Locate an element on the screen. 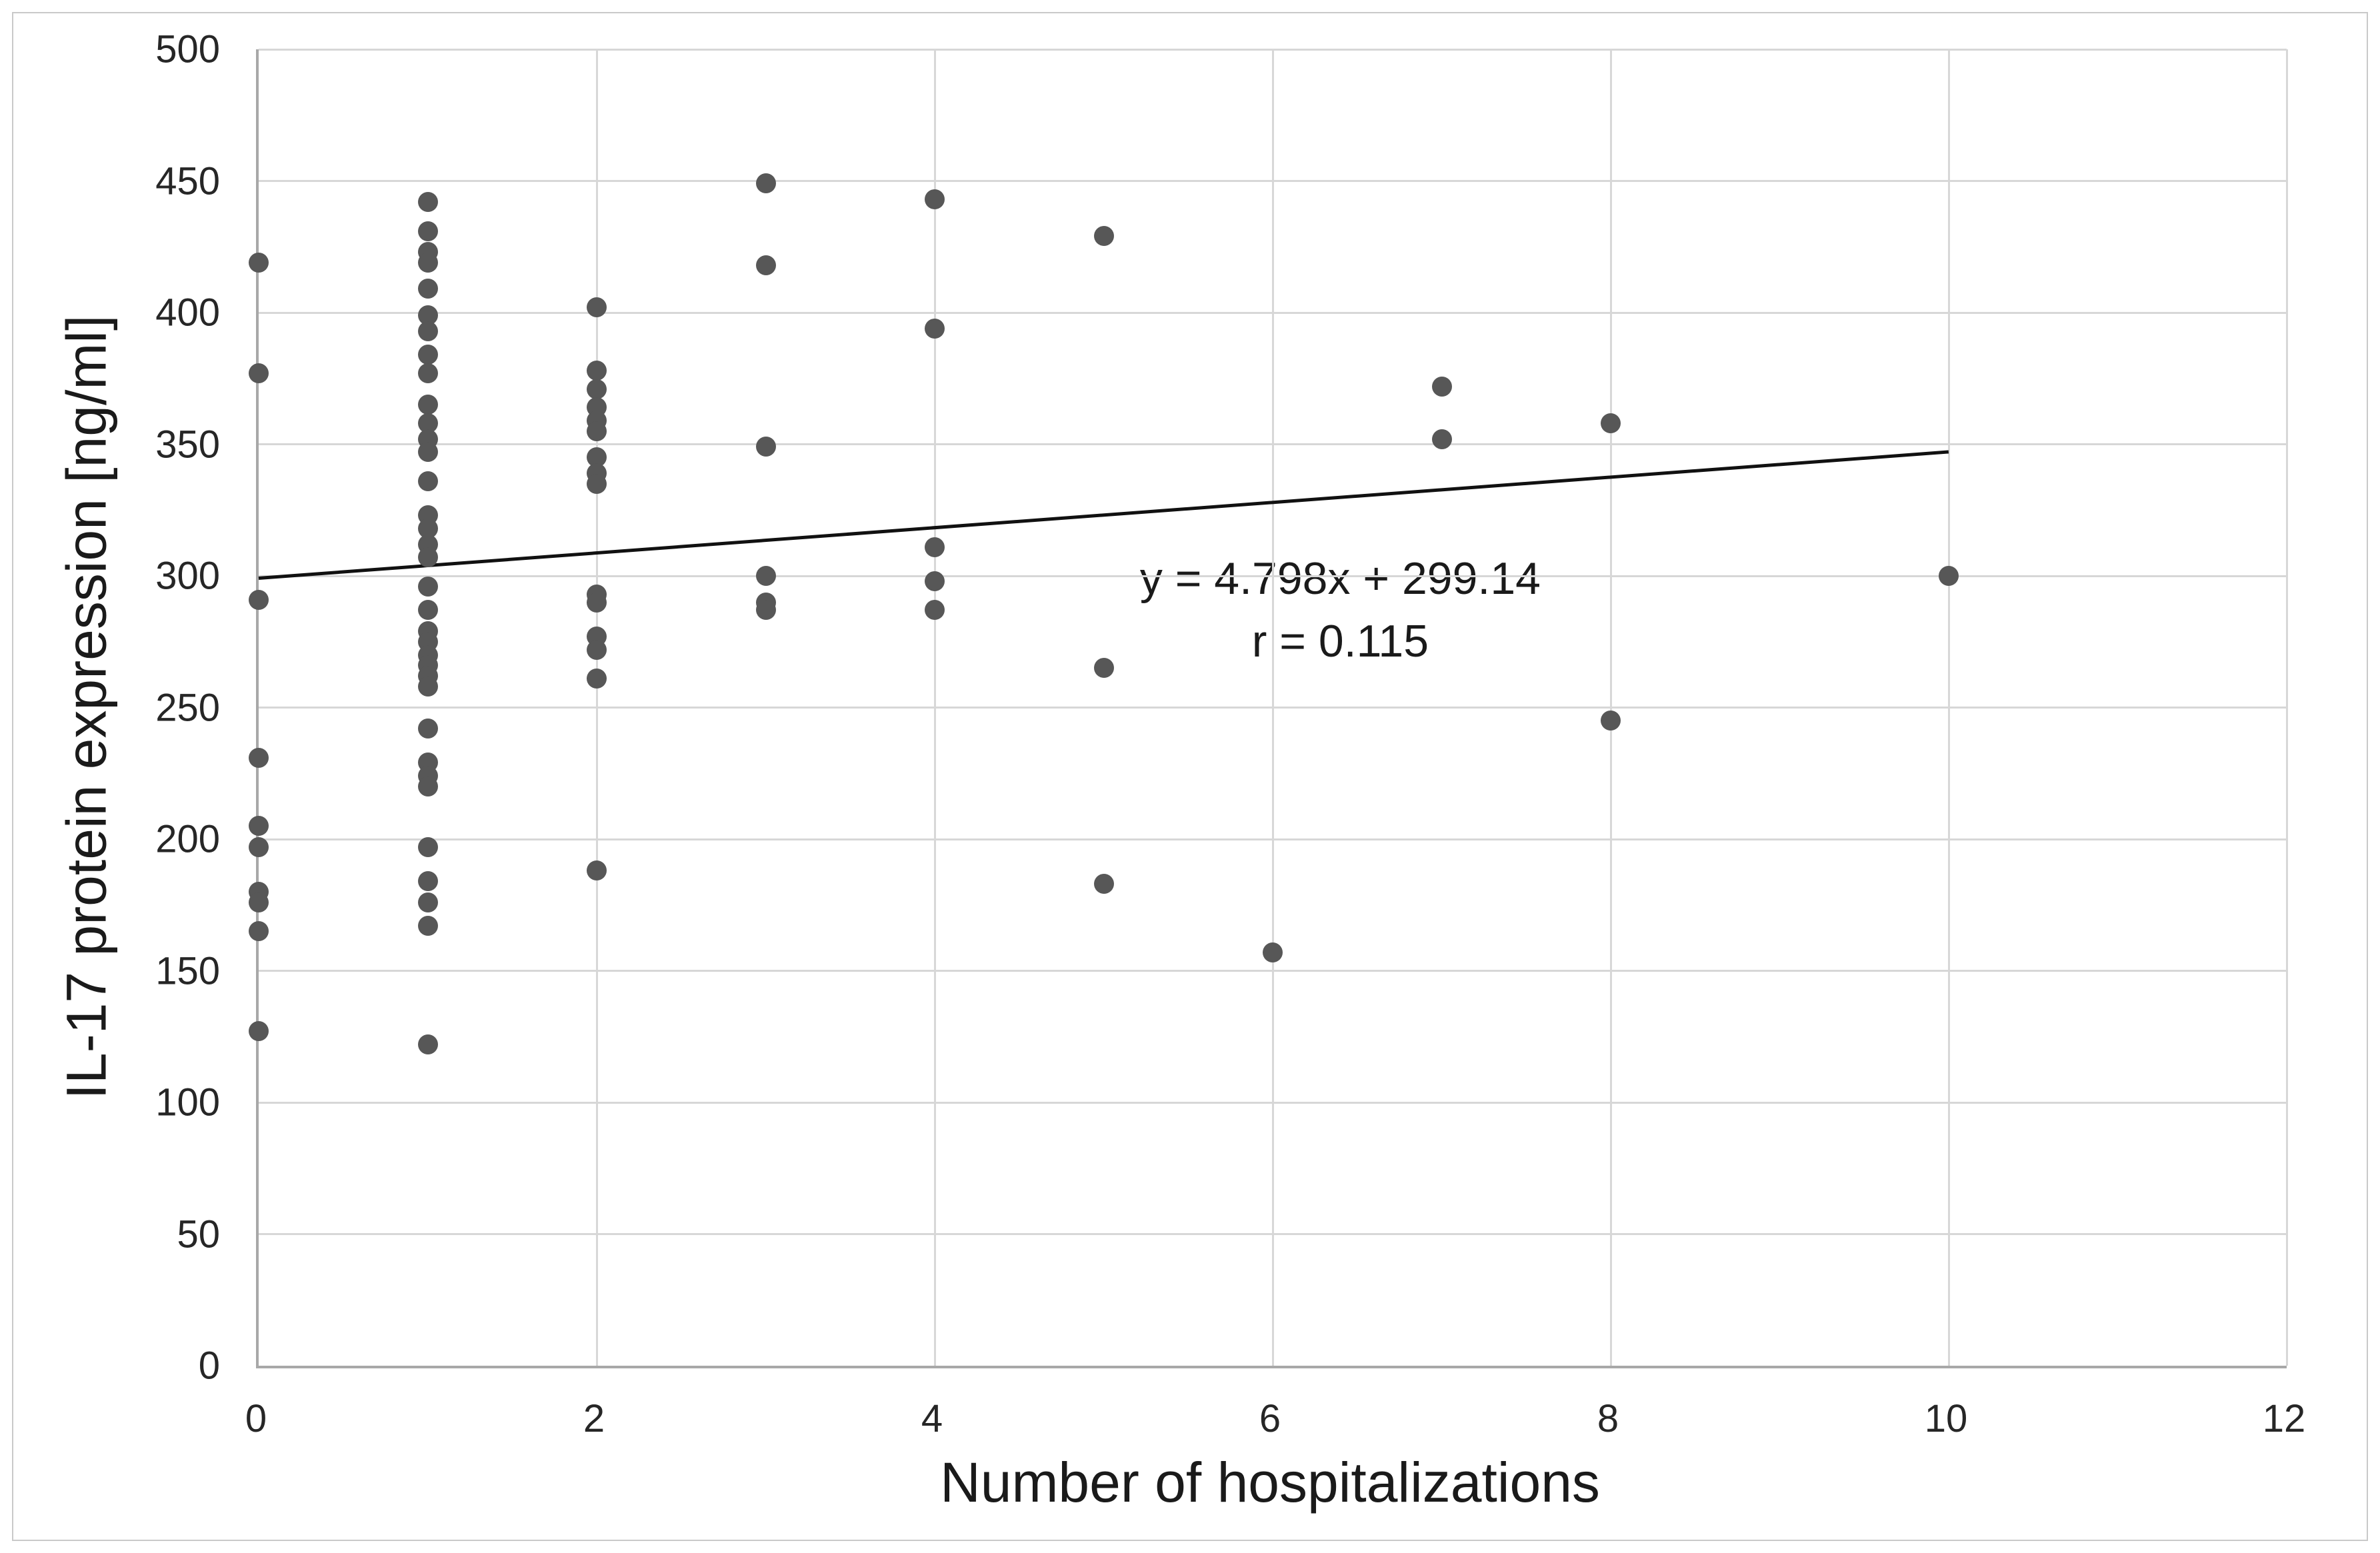 This screenshot has height=1553, width=2380. x-tick-label: 12 is located at coordinates (2284, 1418).